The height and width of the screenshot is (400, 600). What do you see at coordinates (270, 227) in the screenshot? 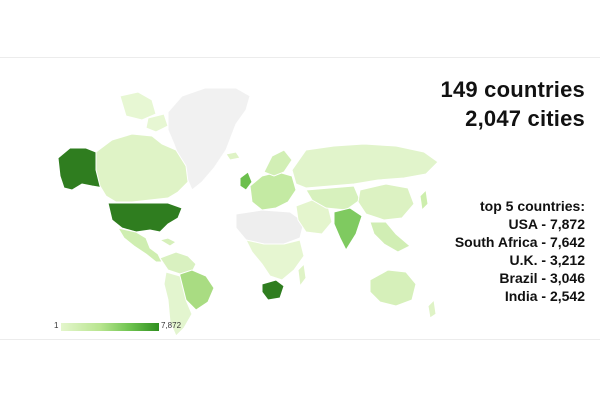
I see `region-north-africa` at bounding box center [270, 227].